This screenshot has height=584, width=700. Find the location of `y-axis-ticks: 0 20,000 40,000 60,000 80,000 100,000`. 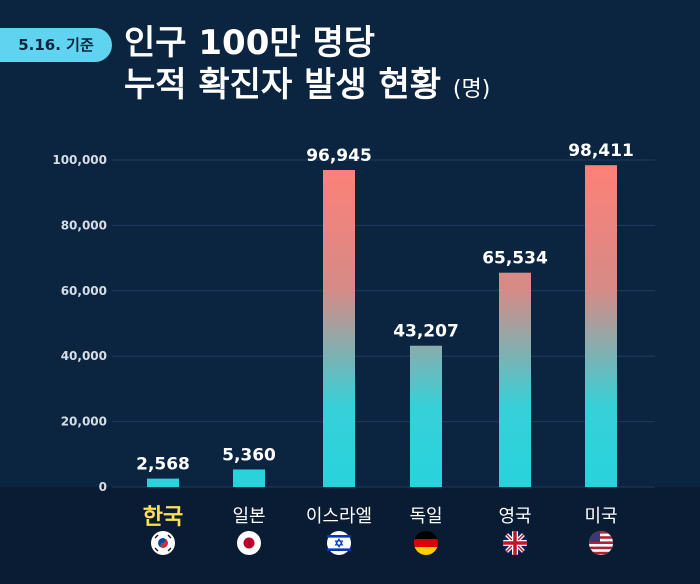

y-axis-ticks: 0 20,000 40,000 60,000 80,000 100,000 is located at coordinates (79, 323).